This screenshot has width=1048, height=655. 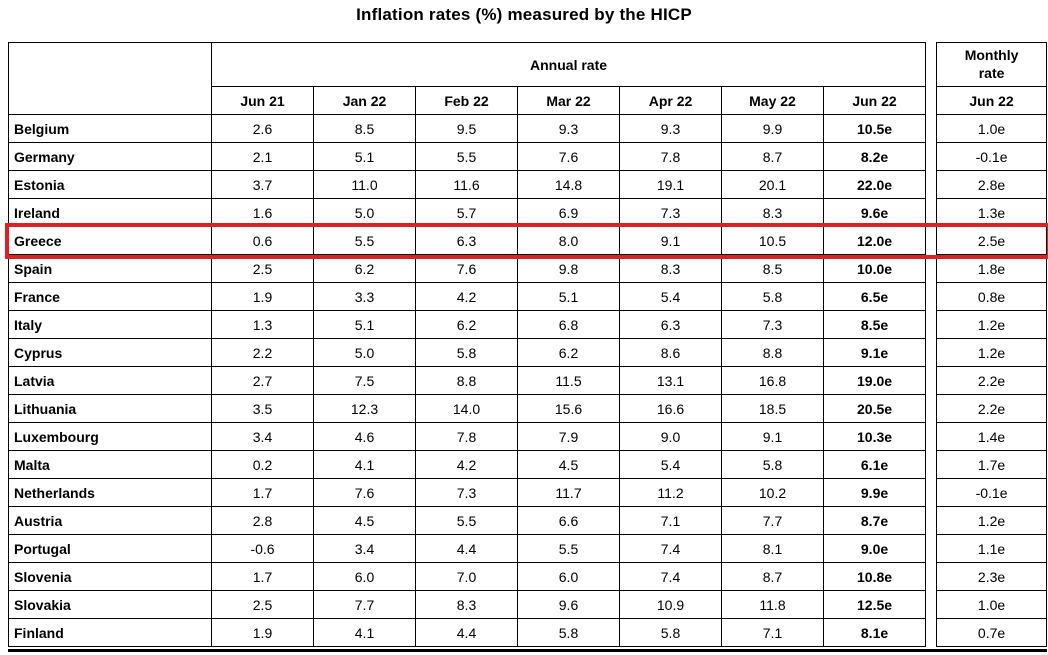 What do you see at coordinates (262, 408) in the screenshot?
I see `annual-value-cell: 3.5` at bounding box center [262, 408].